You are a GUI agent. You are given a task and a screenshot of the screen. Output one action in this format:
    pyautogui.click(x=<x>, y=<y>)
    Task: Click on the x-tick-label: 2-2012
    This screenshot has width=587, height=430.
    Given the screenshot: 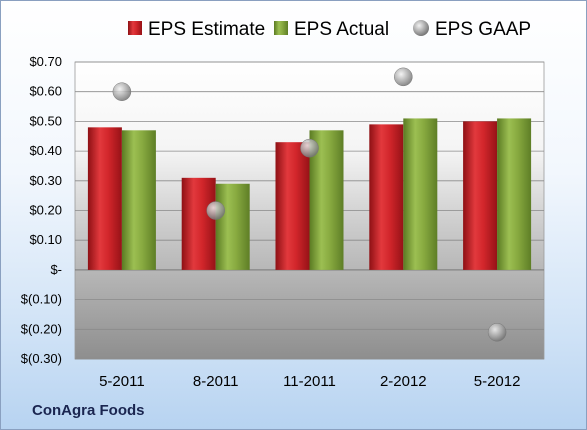 What is the action you would take?
    pyautogui.click(x=403, y=381)
    